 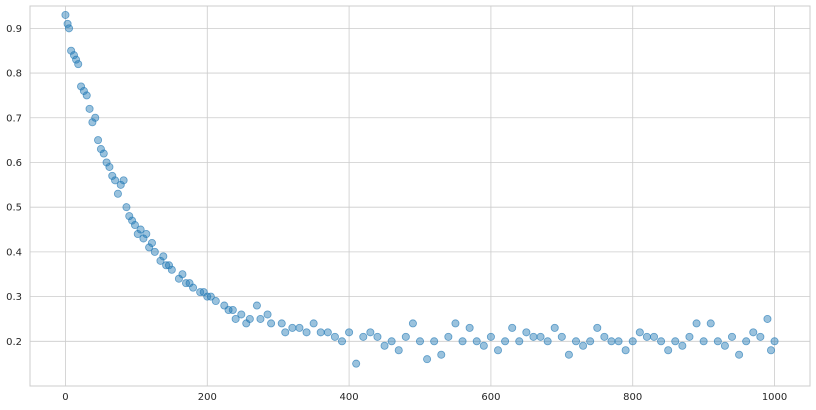 I want to click on x-tick-label: 200, so click(x=207, y=397).